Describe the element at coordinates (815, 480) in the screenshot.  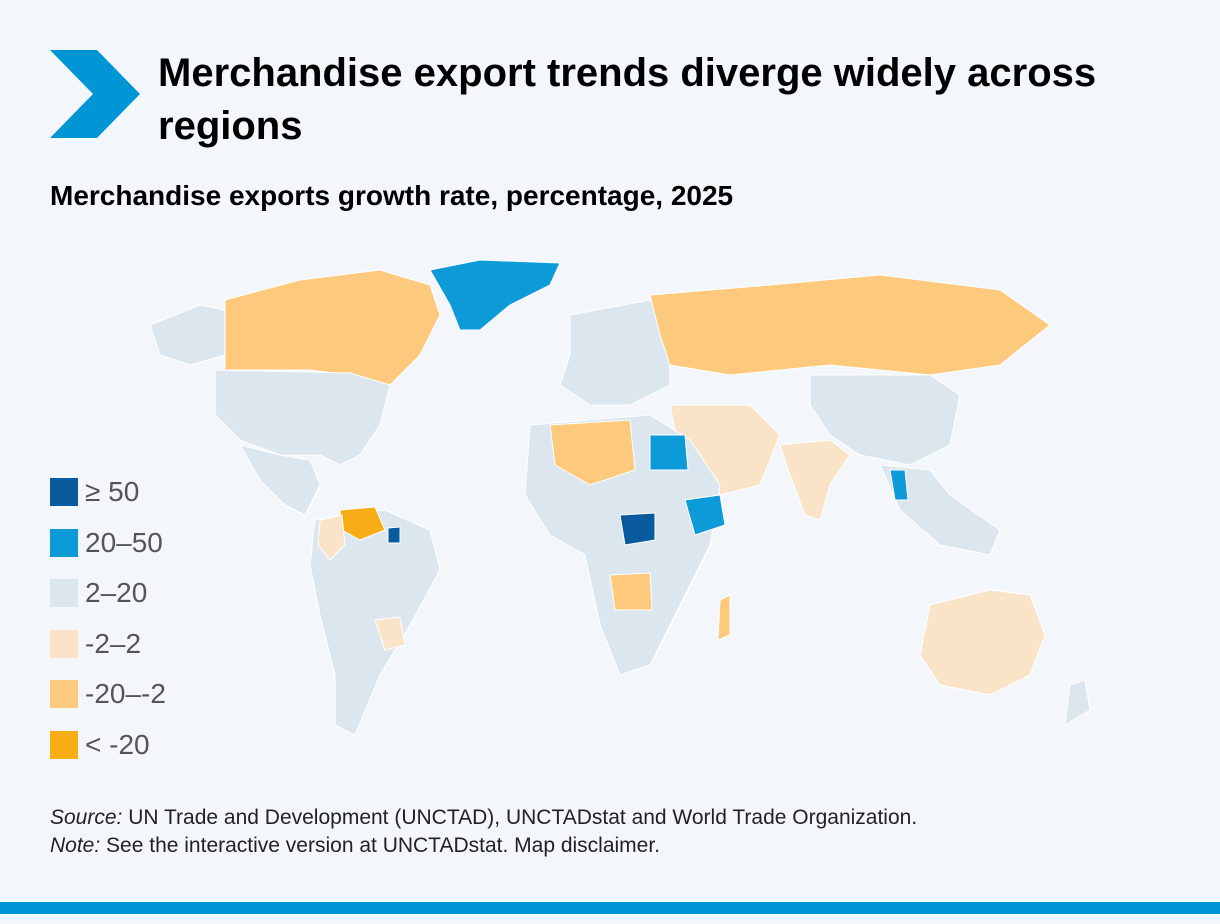
I see `region-india` at that location.